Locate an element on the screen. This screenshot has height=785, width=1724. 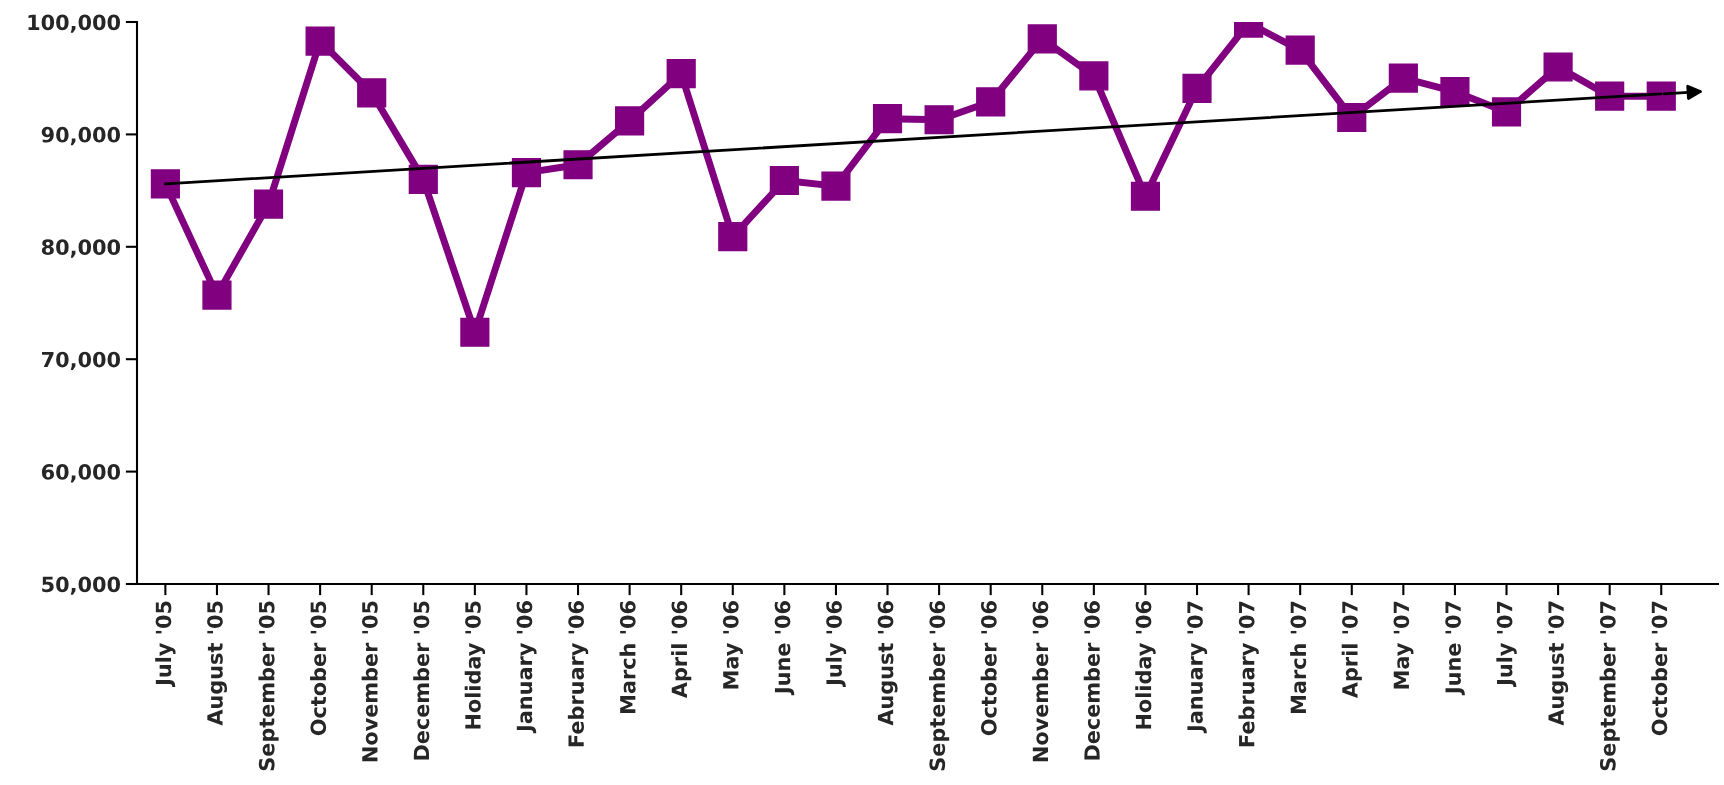
x-tick-label: February '06 is located at coordinates (578, 674).